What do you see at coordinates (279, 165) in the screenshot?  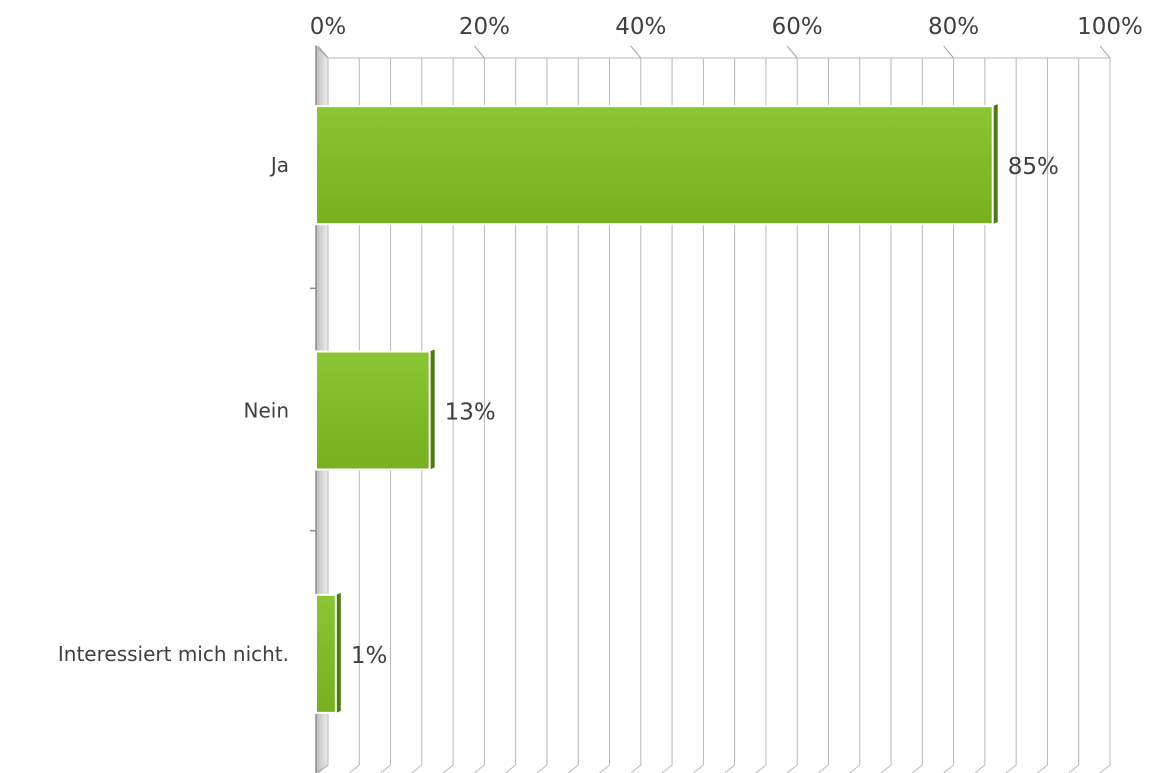 I see `category-label-ja: Ja` at bounding box center [279, 165].